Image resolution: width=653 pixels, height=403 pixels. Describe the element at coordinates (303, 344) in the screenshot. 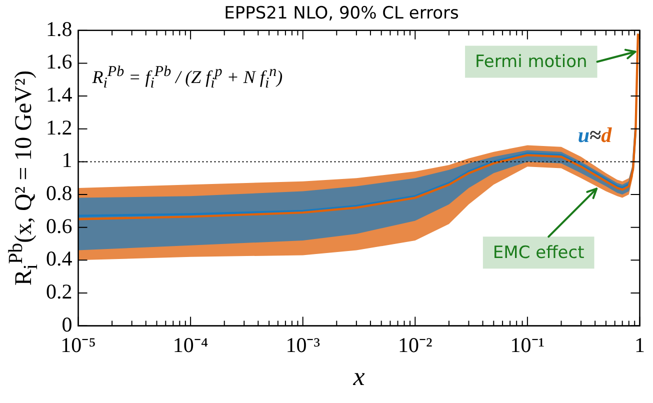

I see `x-tick-label: 10⁻³` at that location.